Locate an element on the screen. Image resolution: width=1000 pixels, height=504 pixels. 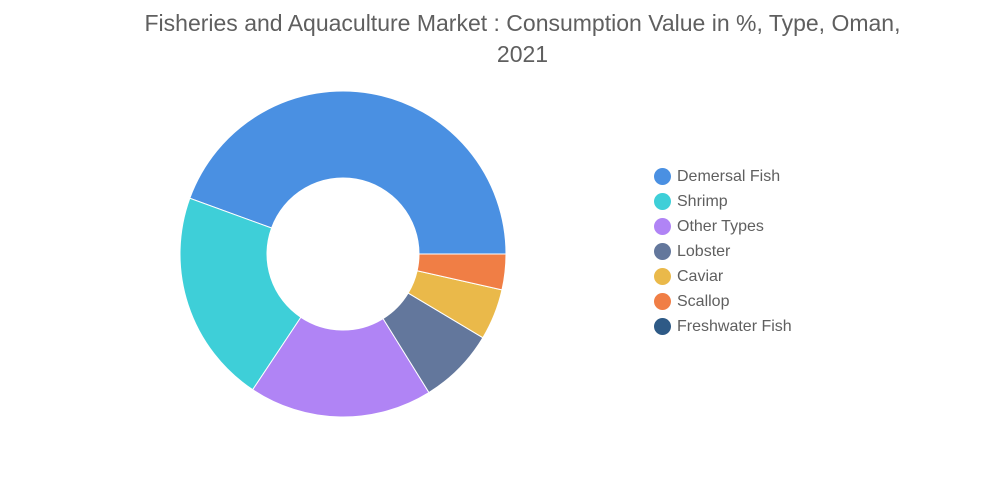
slice-shrimp is located at coordinates (240, 294).